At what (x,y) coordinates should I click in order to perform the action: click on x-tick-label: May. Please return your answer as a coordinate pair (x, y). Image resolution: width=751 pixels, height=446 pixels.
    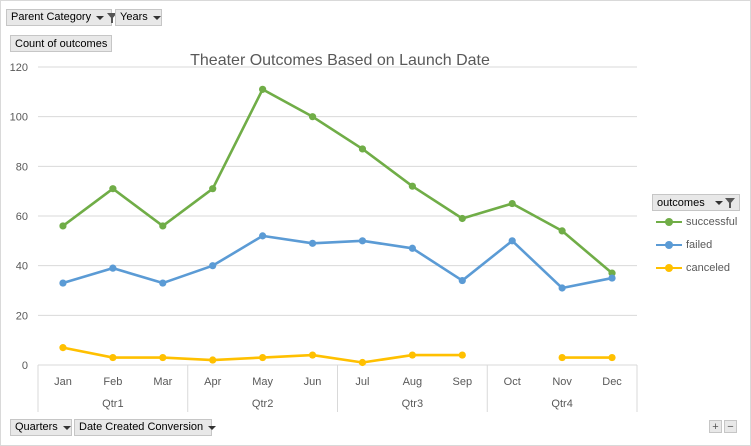
    Looking at the image, I should click on (262, 382).